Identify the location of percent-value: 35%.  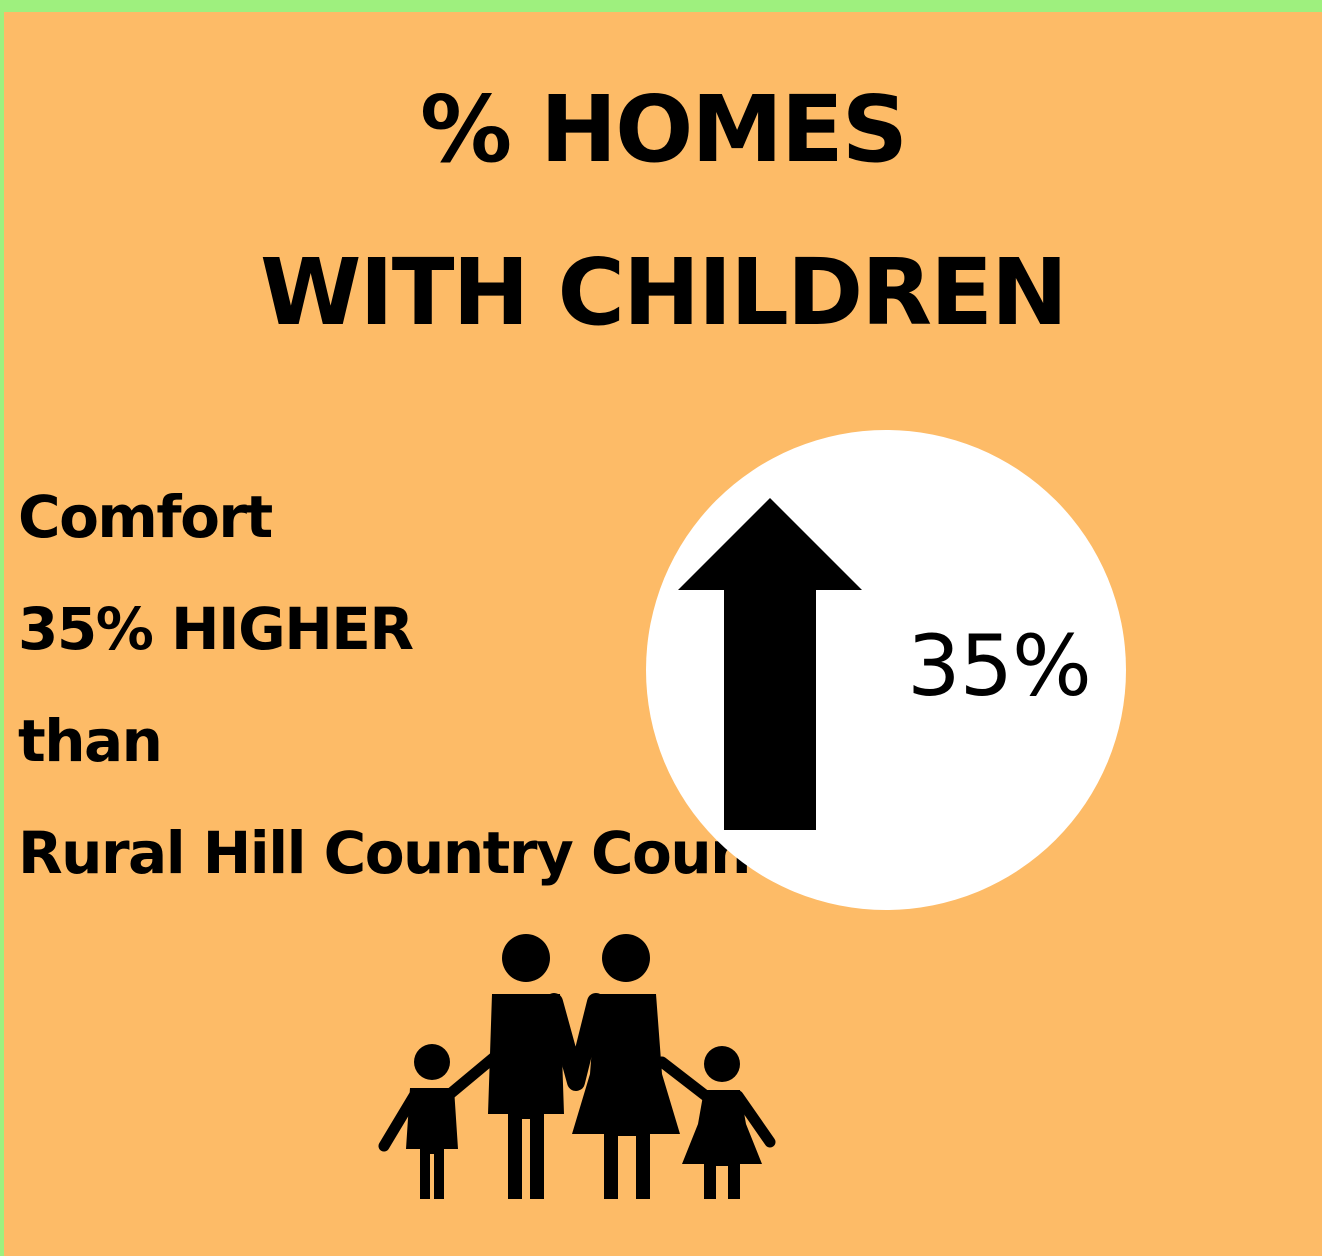
(999, 666).